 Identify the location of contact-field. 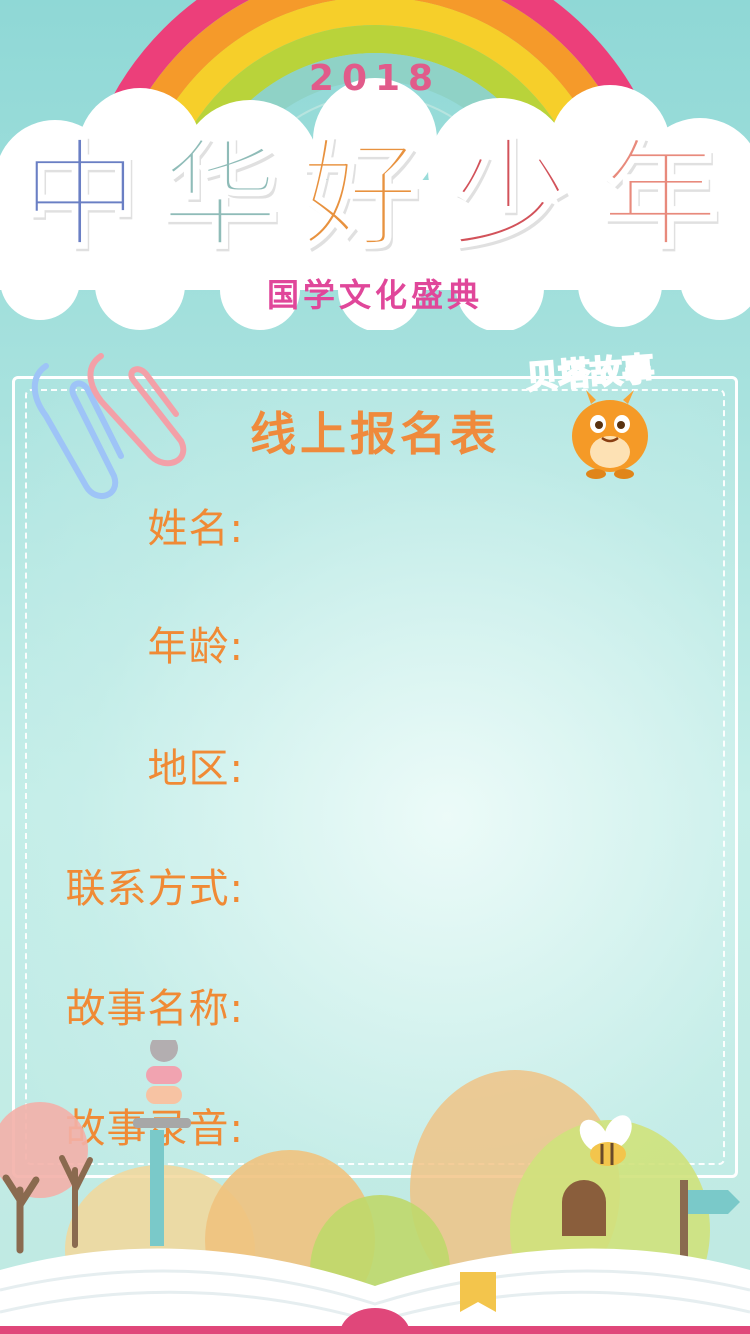
(474, 885).